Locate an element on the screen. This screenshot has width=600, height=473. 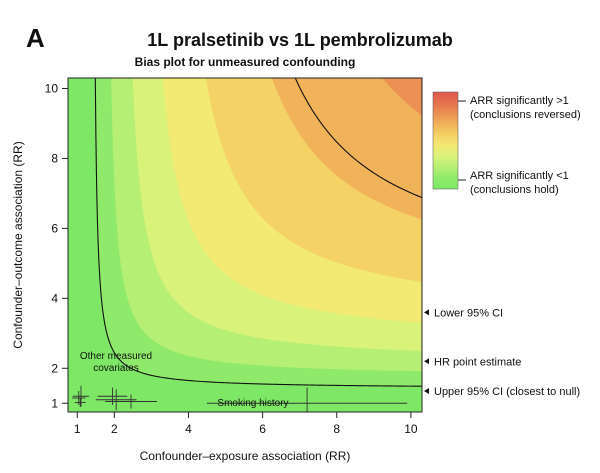
legend-bottom-label-1: ARR significantly <1 is located at coordinates (519, 176).